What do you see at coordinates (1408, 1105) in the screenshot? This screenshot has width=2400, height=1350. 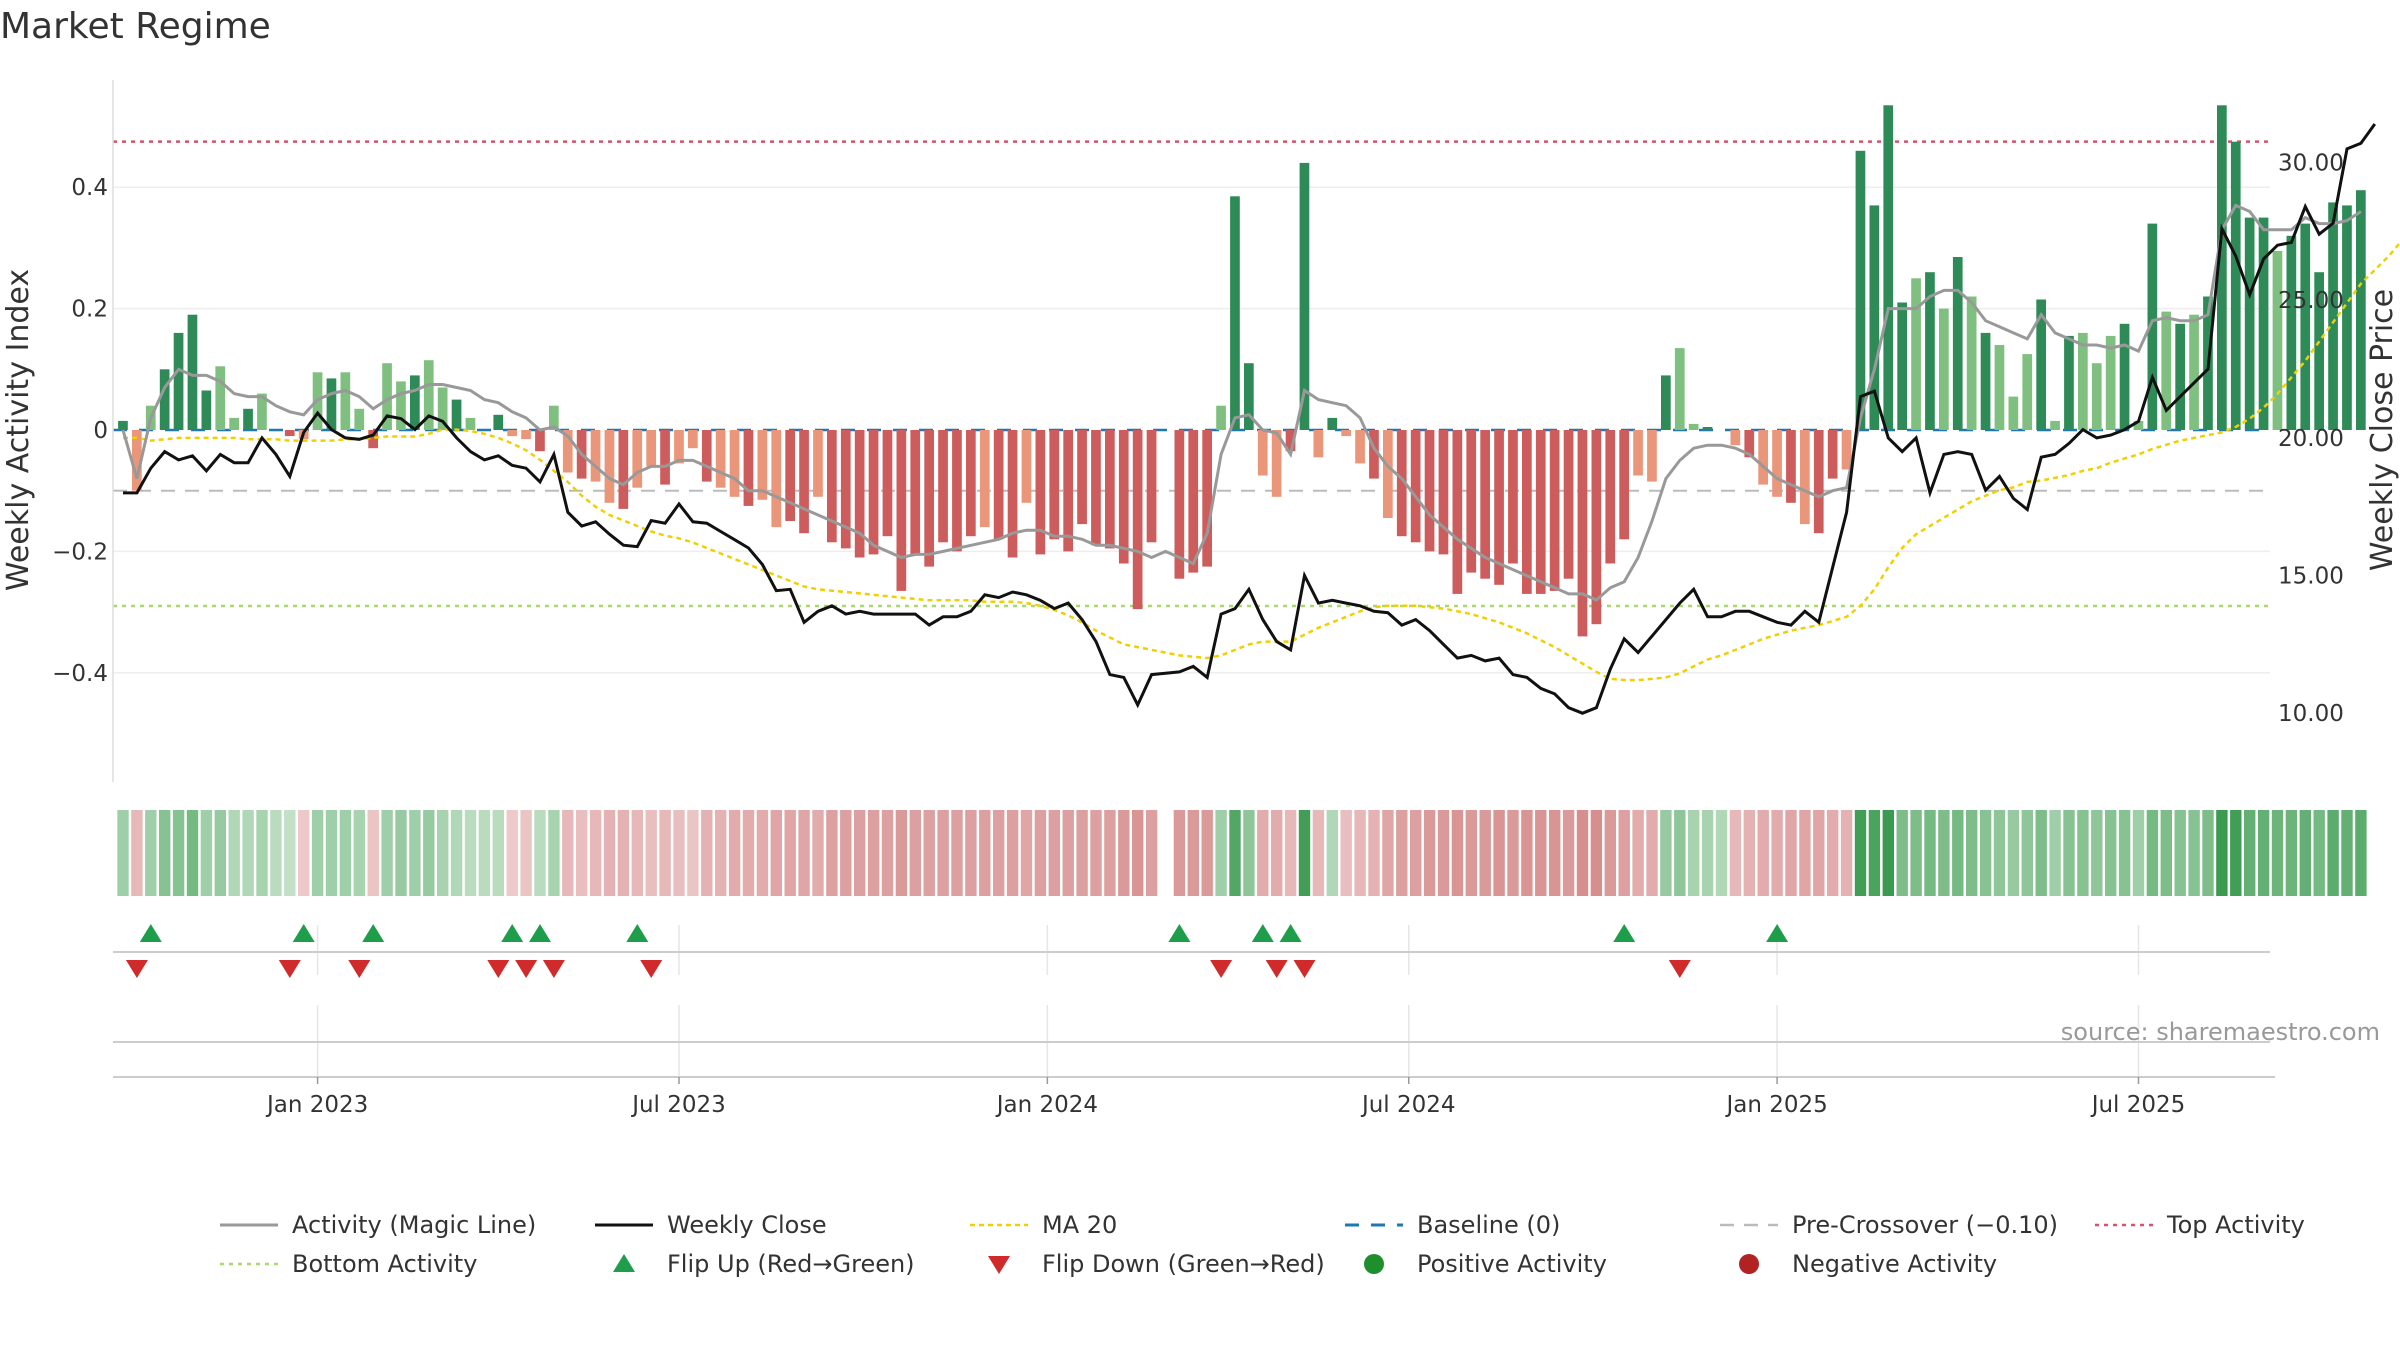 I see `x-tick-label: Jul 2024` at bounding box center [1408, 1105].